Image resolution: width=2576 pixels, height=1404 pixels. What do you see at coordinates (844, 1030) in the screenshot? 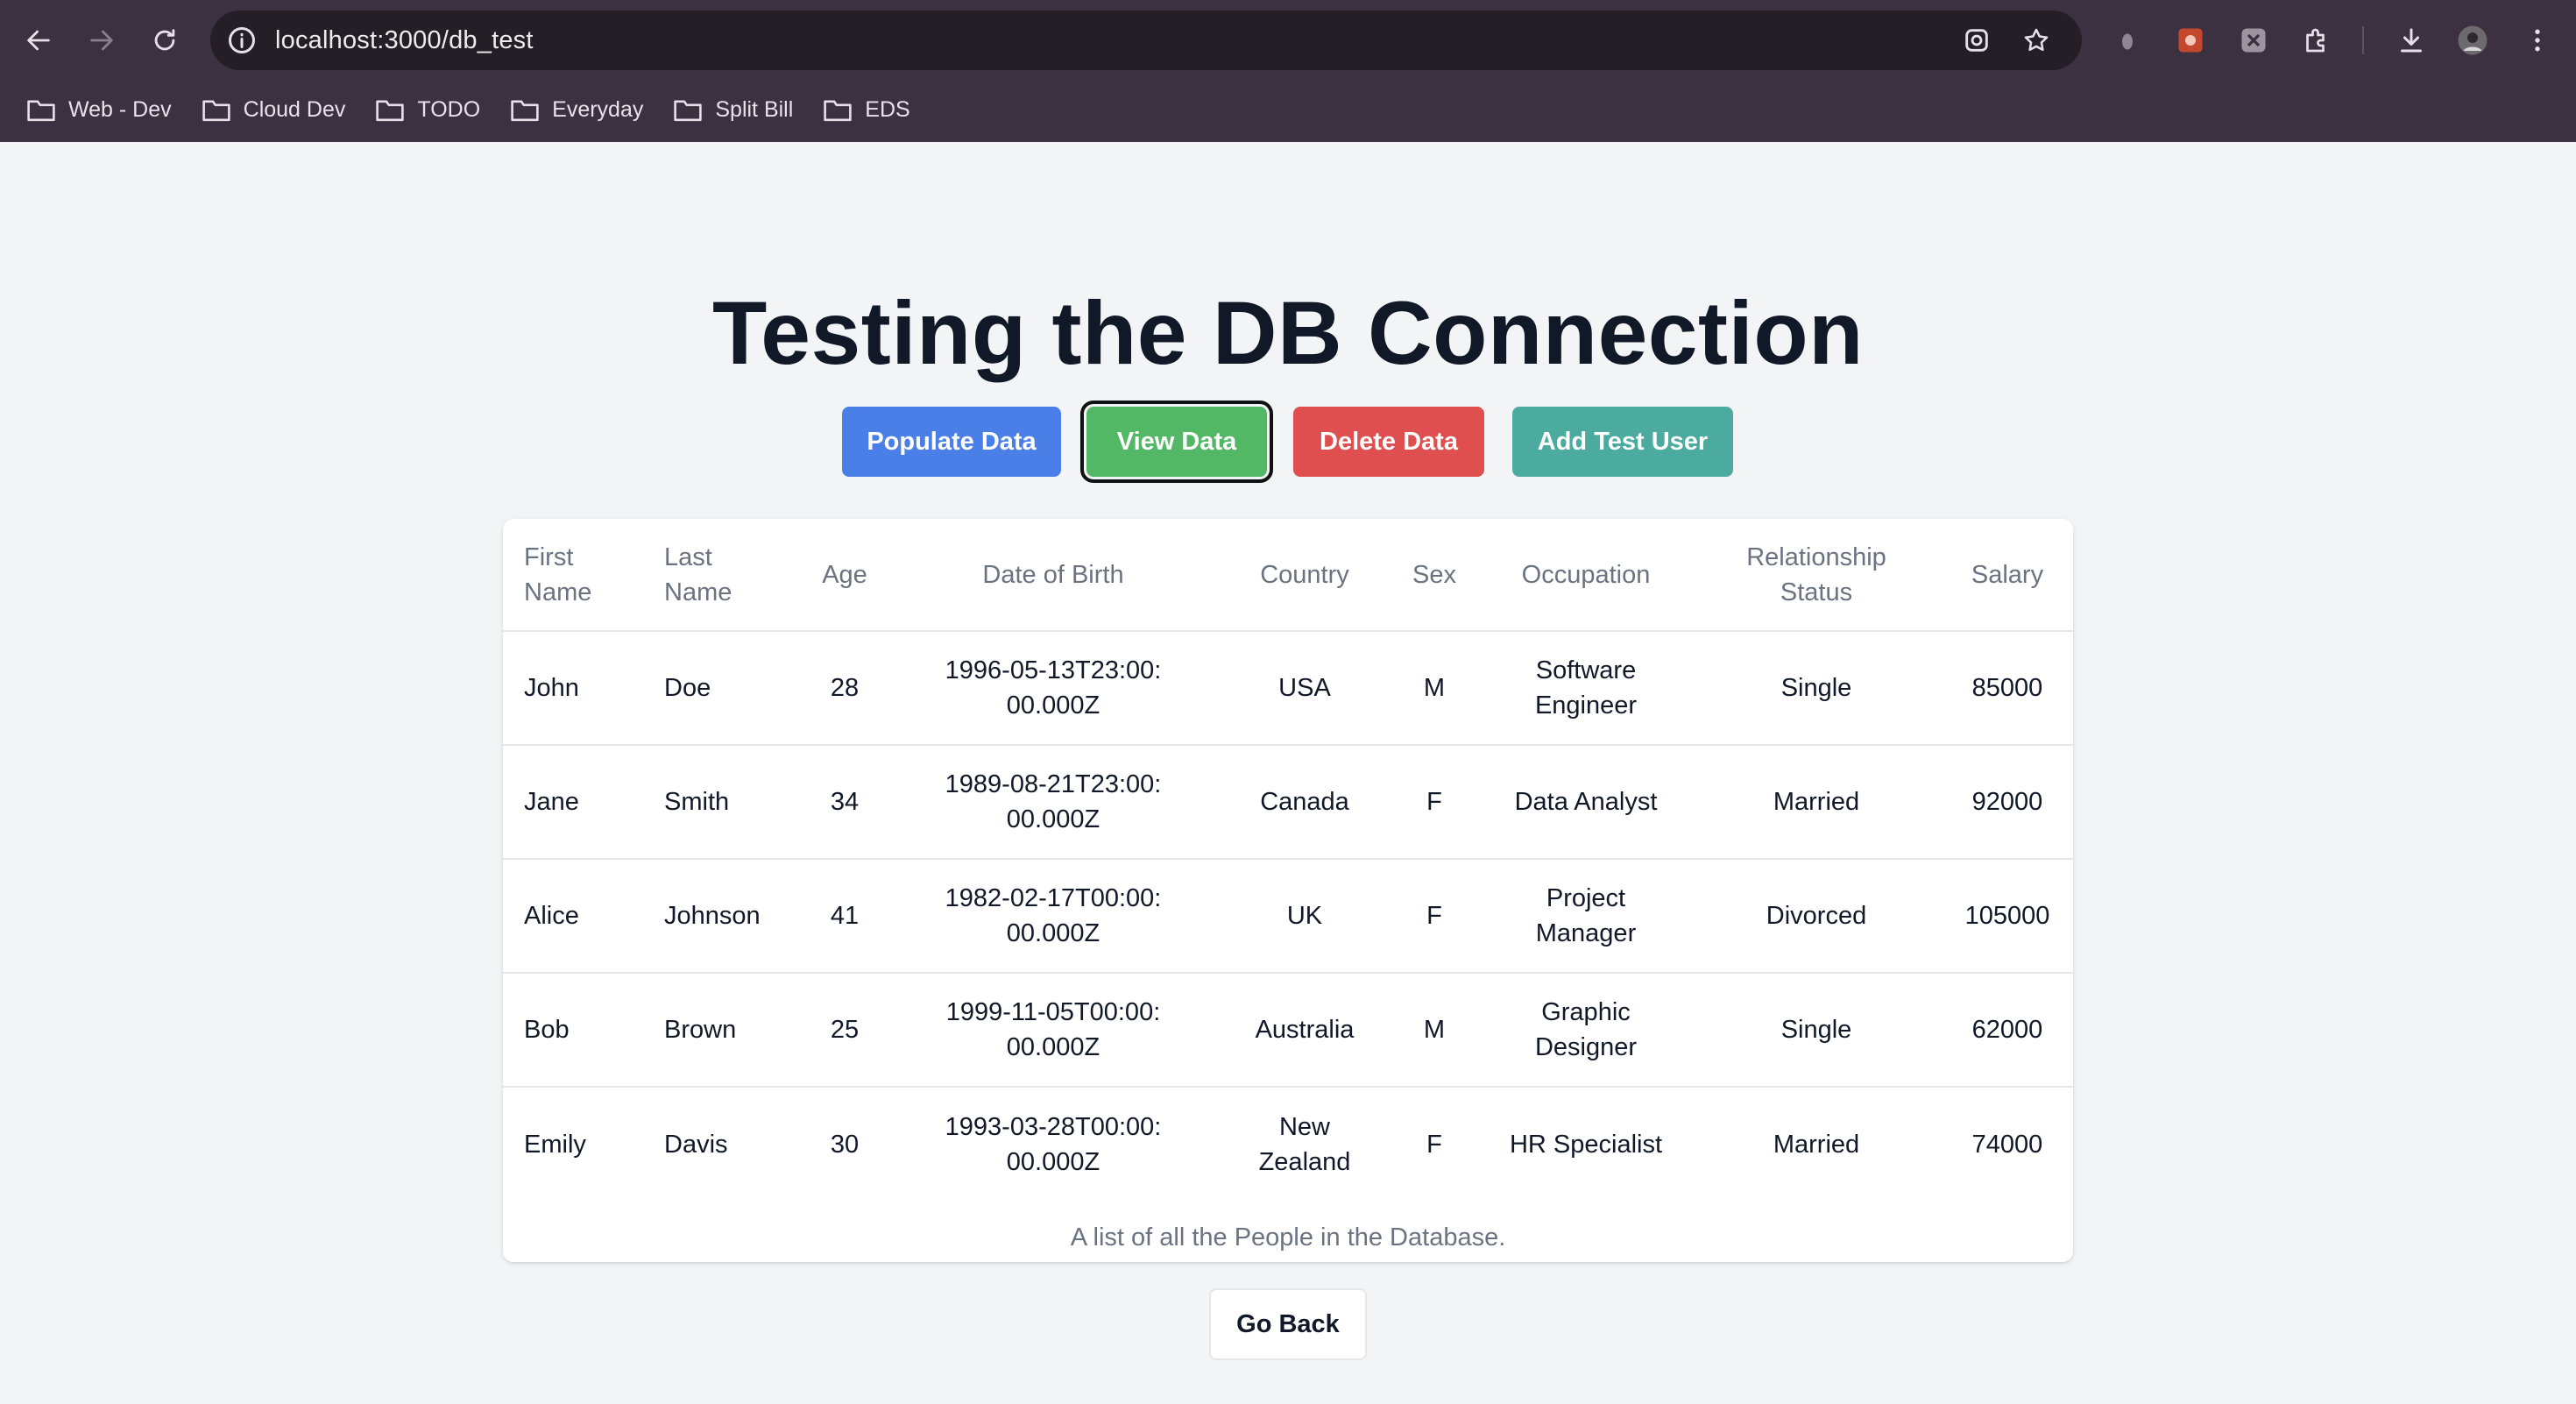
I see `table-cell: 25` at bounding box center [844, 1030].